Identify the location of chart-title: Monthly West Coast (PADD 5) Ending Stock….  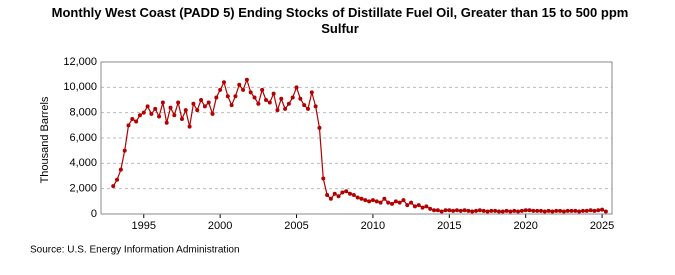
(340, 20).